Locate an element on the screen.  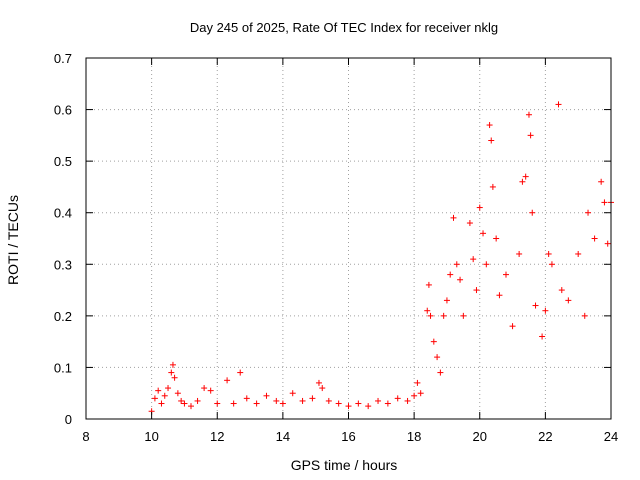
y-tick-label: 0.3 is located at coordinates (63, 264).